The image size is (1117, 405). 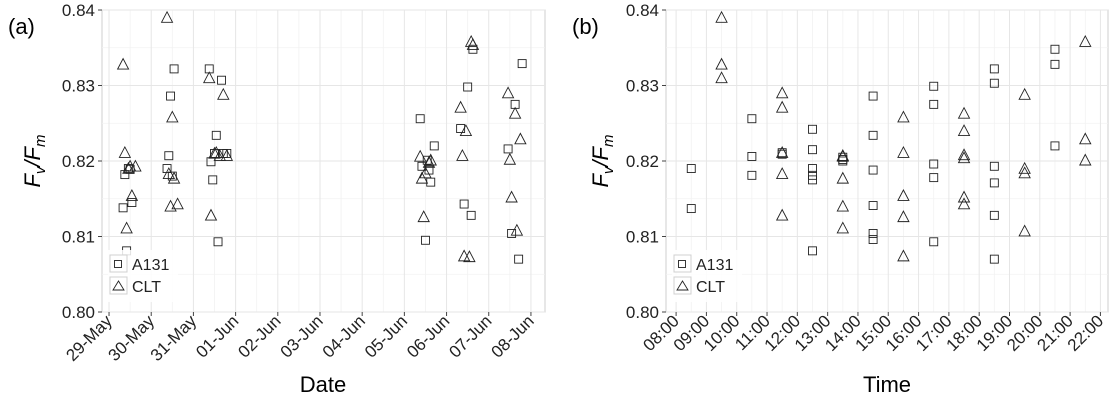 What do you see at coordinates (428, 336) in the screenshot?
I see `x-tick-label: 06-Jun` at bounding box center [428, 336].